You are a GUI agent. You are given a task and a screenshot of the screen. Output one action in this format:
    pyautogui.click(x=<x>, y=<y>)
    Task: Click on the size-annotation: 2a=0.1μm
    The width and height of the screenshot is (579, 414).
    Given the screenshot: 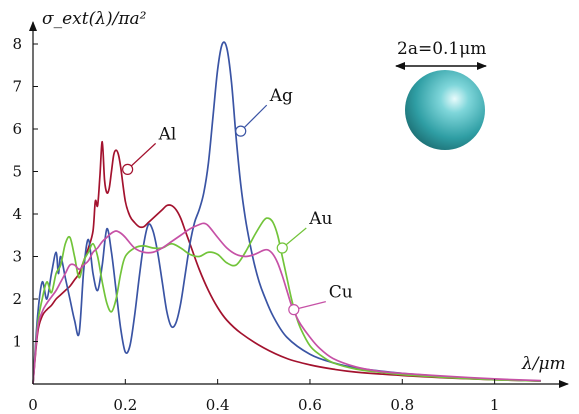 What is the action you would take?
    pyautogui.click(x=441, y=94)
    